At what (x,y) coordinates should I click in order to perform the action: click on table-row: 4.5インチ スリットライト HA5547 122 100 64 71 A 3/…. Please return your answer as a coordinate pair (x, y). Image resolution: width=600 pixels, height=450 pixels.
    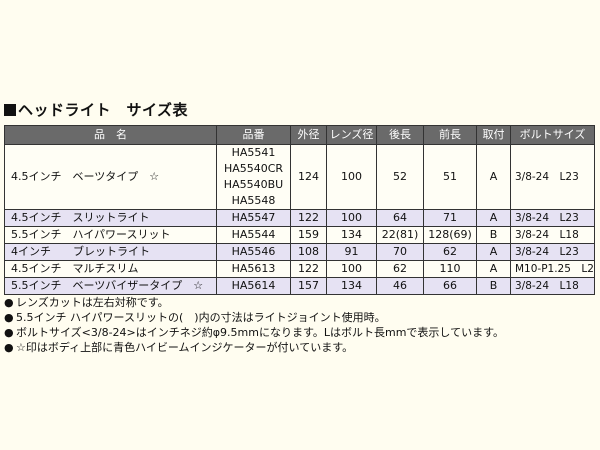
    Looking at the image, I should click on (299, 218).